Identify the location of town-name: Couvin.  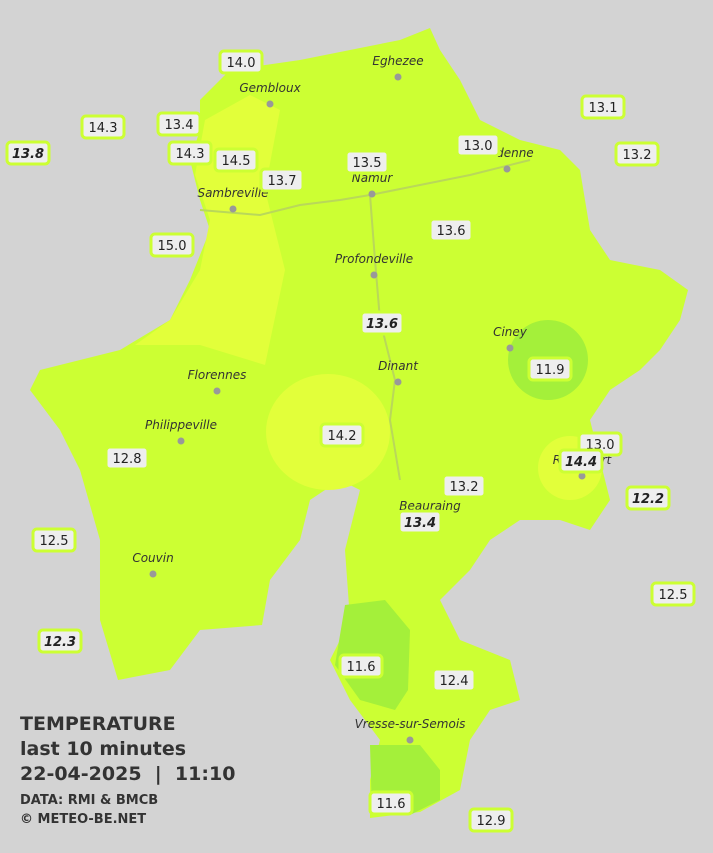
(152, 558).